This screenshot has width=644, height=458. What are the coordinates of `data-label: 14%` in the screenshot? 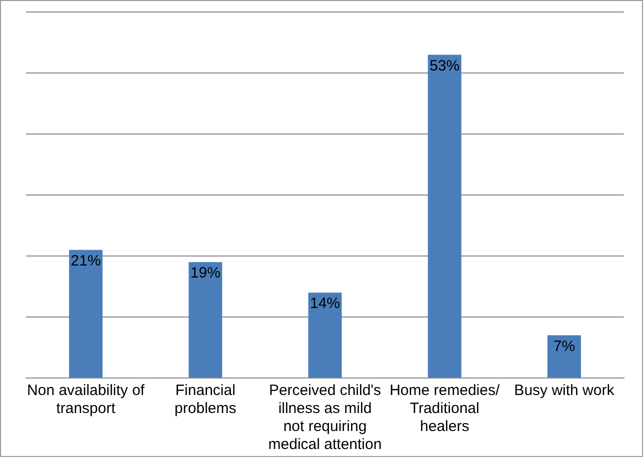 It's located at (325, 303).